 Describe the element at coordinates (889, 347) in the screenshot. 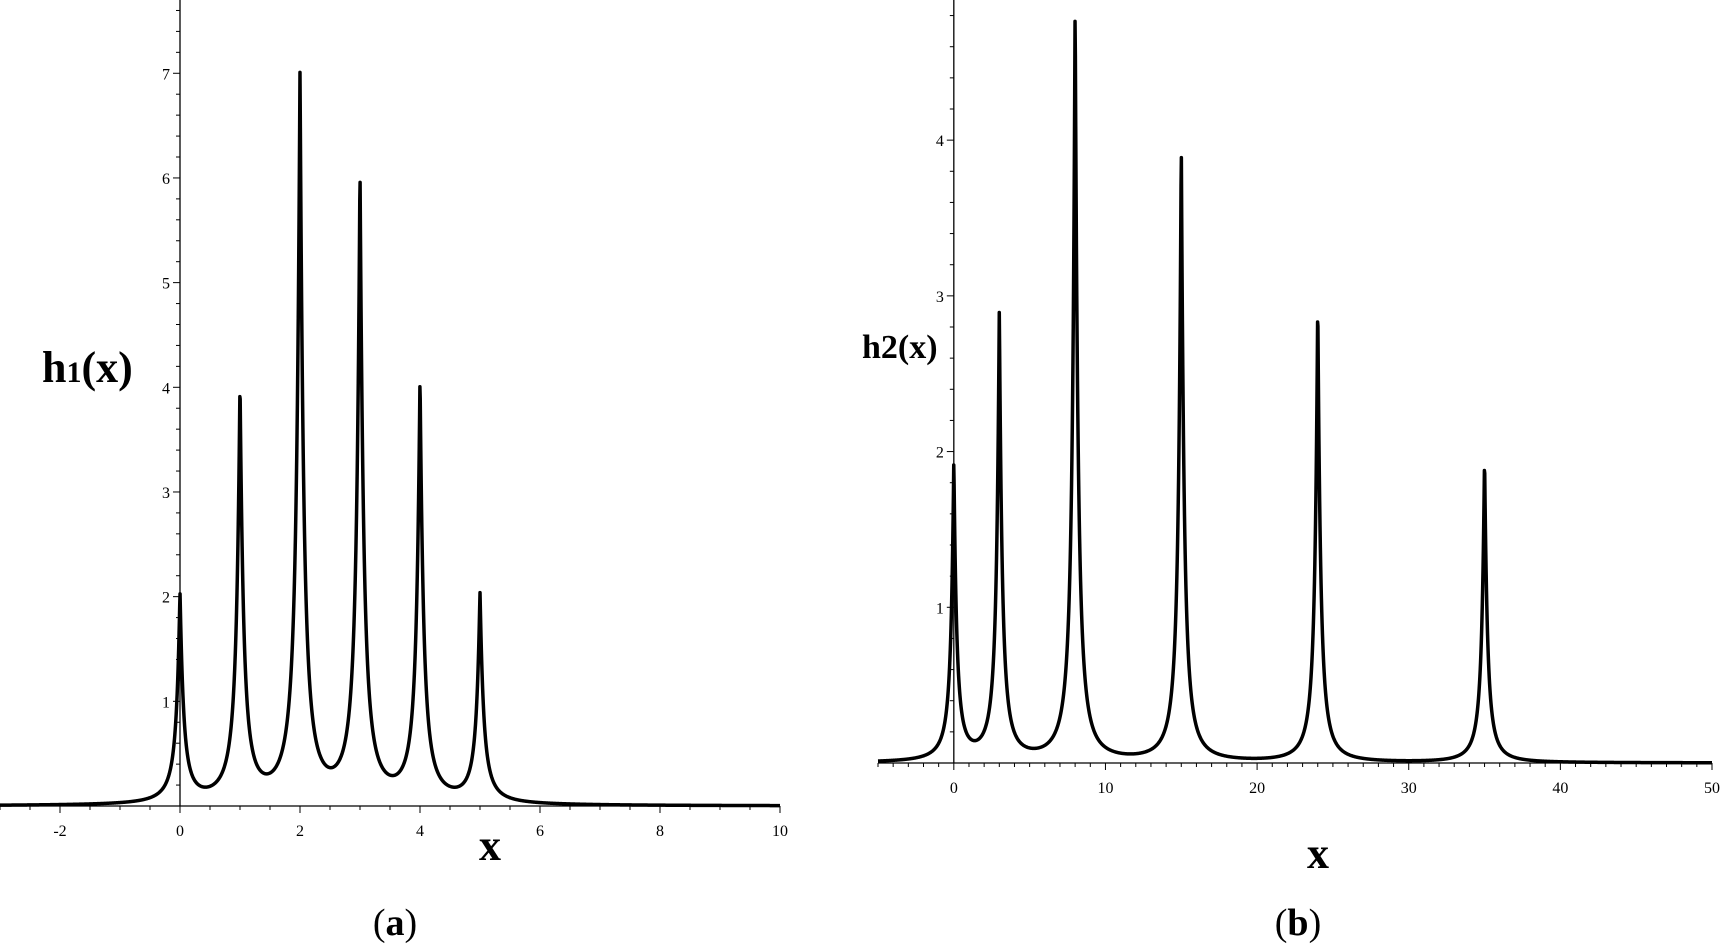

I see `chart-b-y-axis-title-sub: 2` at that location.